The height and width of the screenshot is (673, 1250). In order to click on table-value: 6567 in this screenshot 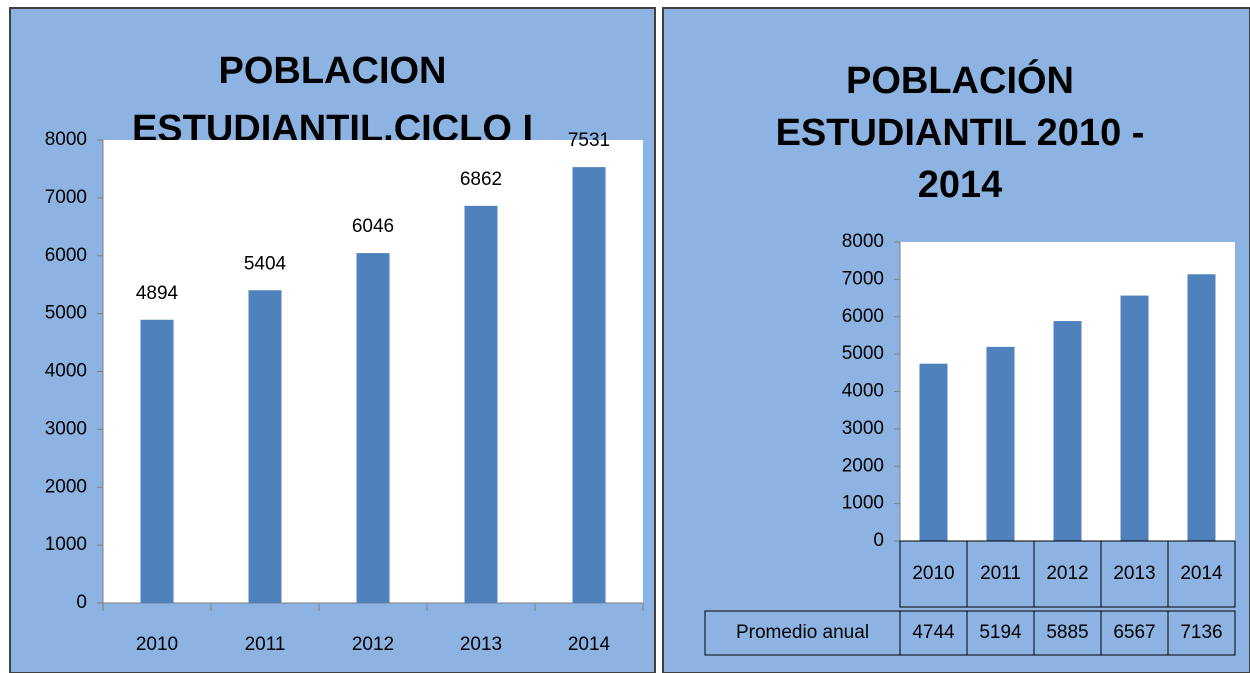, I will do `click(1134, 632)`.